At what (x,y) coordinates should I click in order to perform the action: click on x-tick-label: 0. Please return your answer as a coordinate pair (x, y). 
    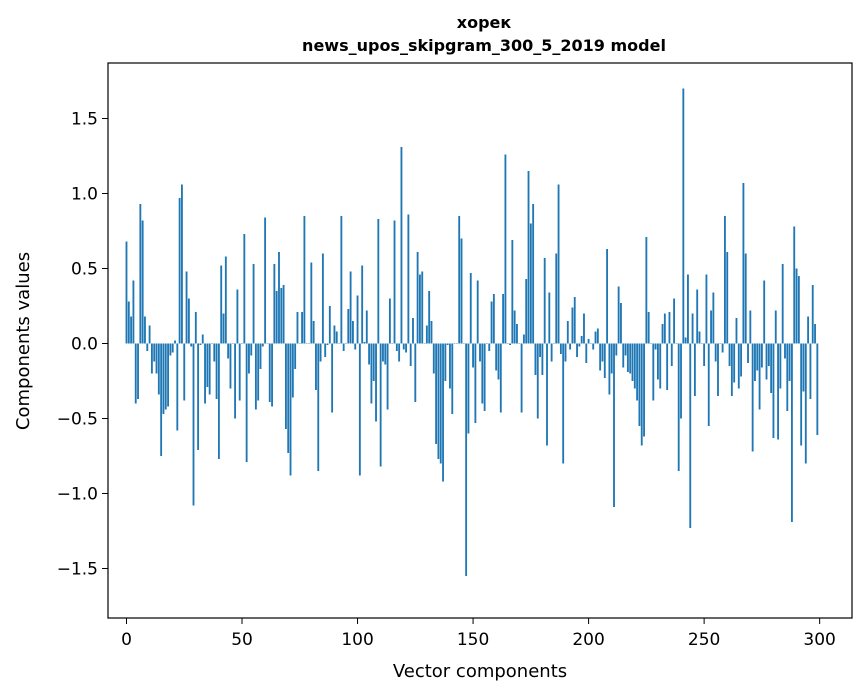
    Looking at the image, I should click on (126, 640).